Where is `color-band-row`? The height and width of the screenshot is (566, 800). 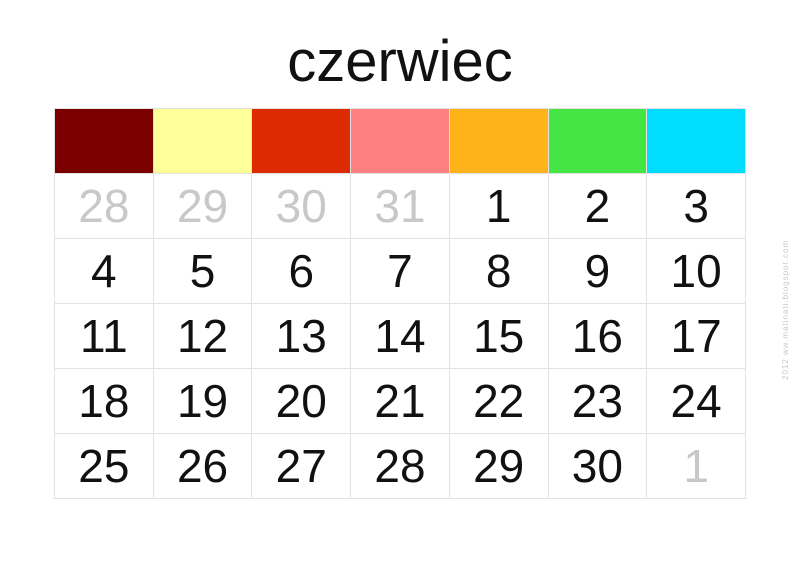
color-band-row is located at coordinates (400, 141).